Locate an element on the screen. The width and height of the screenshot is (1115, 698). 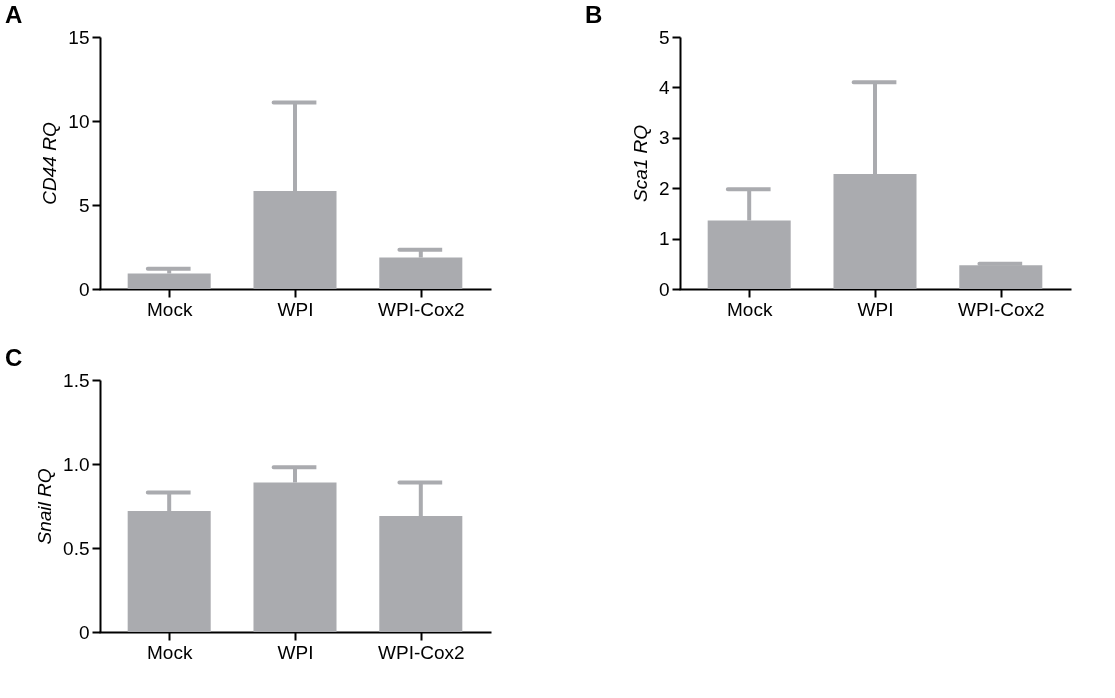
y-tick-label: 10 is located at coordinates (79, 121).